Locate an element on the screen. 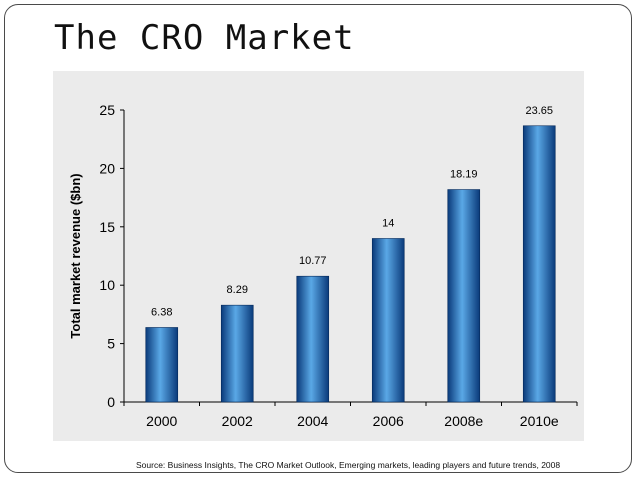 The width and height of the screenshot is (638, 479). bar-2004 is located at coordinates (313, 339).